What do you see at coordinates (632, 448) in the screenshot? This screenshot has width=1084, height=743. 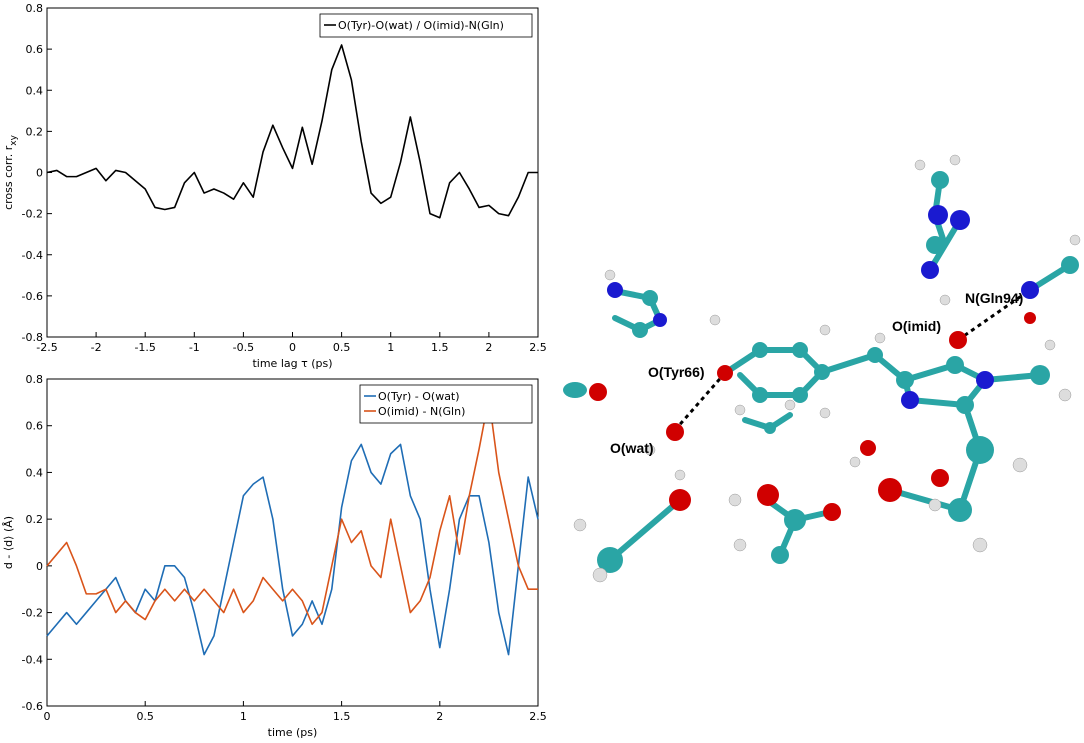 I see `atom-label: O(wat)` at bounding box center [632, 448].